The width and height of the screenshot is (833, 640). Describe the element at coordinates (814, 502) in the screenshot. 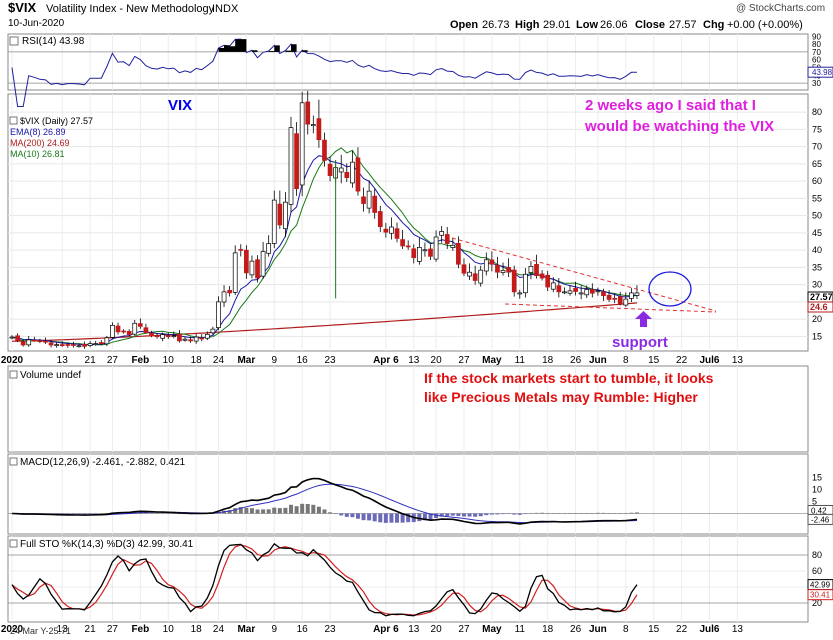

I see `macd-tick-label: 5` at that location.